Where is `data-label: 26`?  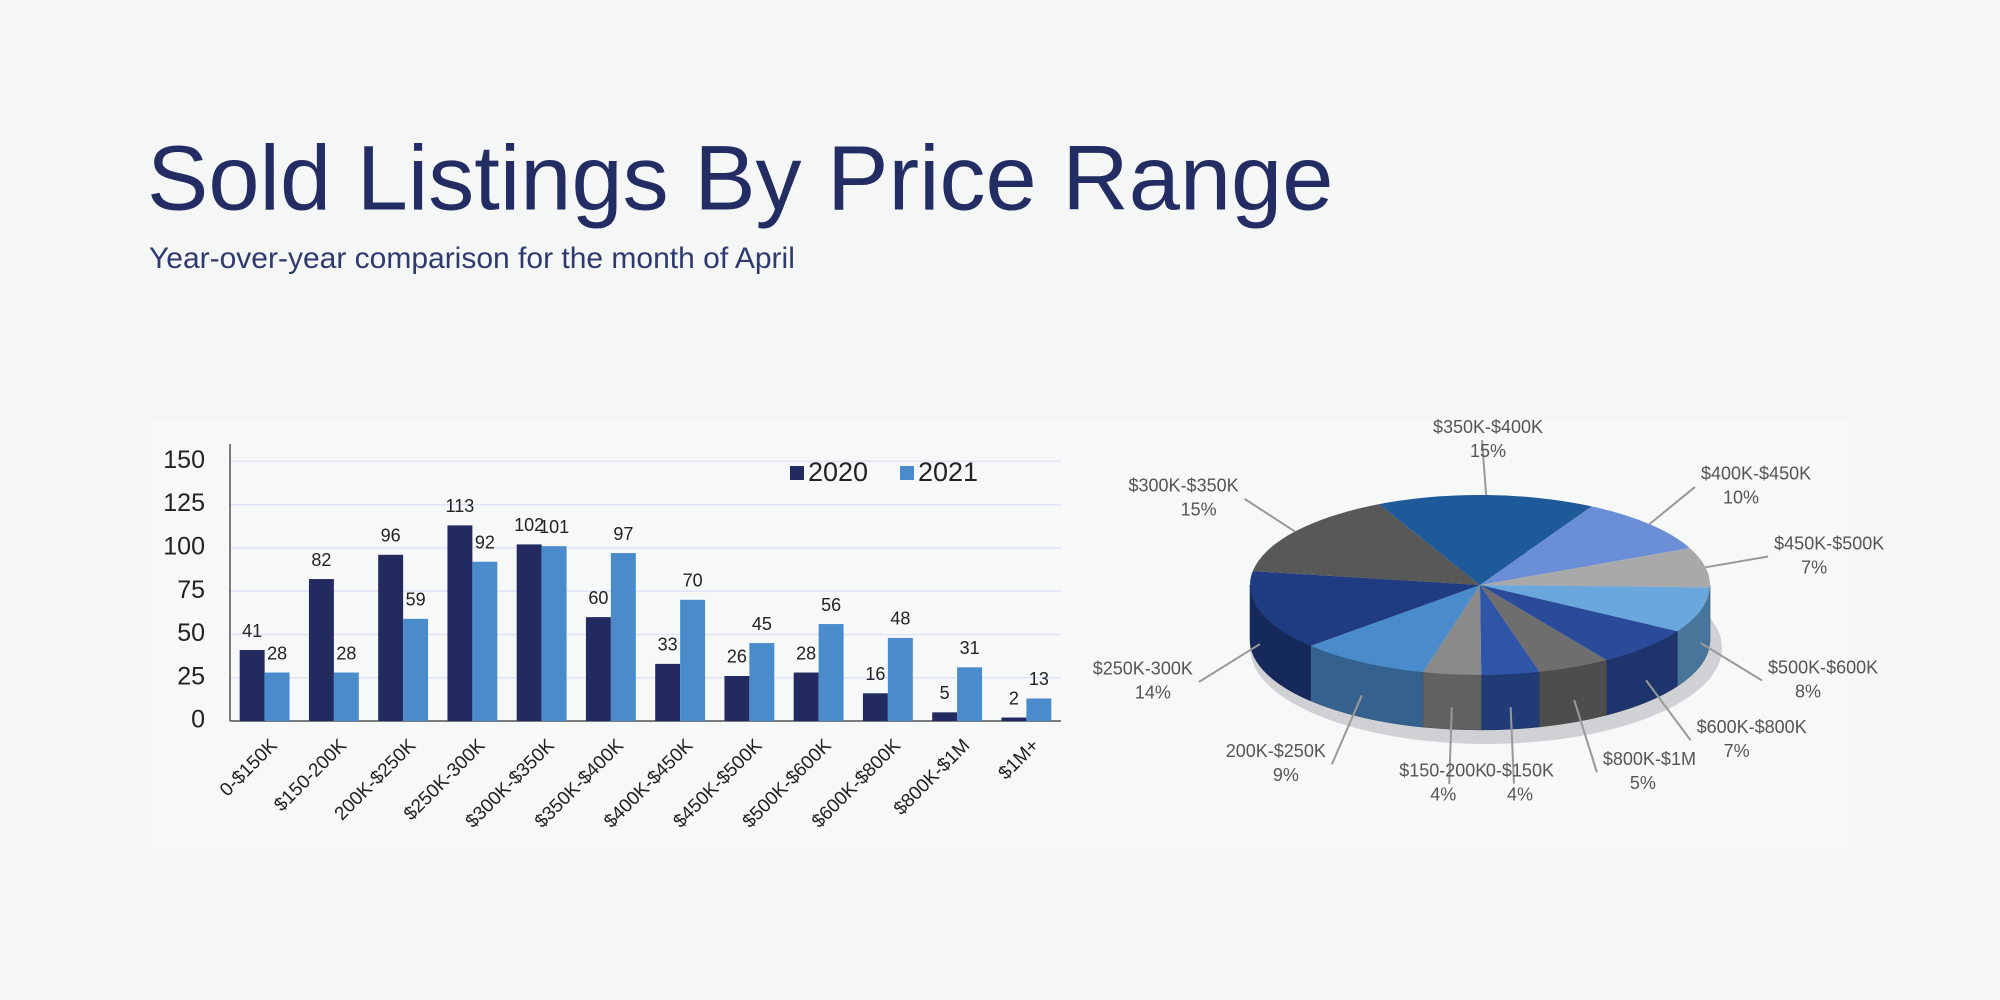 data-label: 26 is located at coordinates (737, 657).